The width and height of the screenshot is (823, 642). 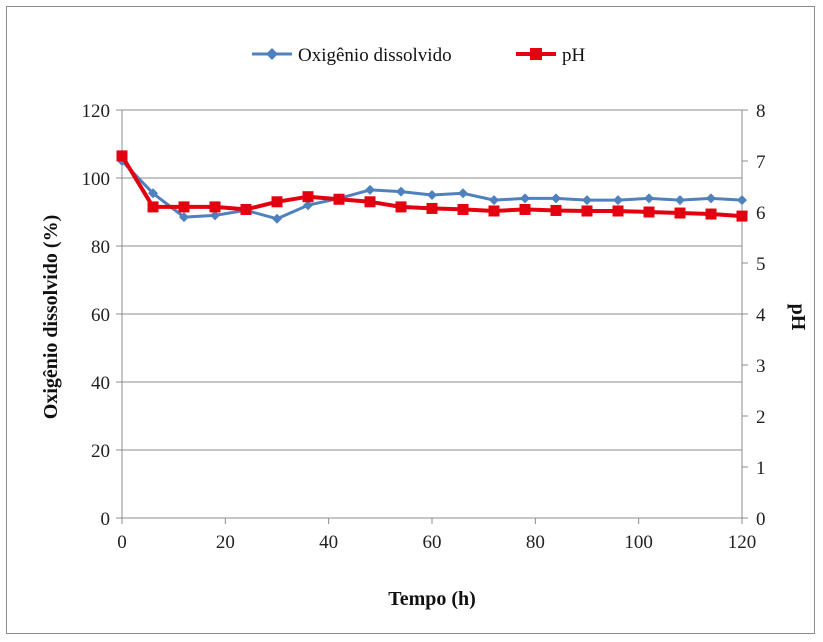 What do you see at coordinates (761, 519) in the screenshot?
I see `y2-tick-label: 0` at bounding box center [761, 519].